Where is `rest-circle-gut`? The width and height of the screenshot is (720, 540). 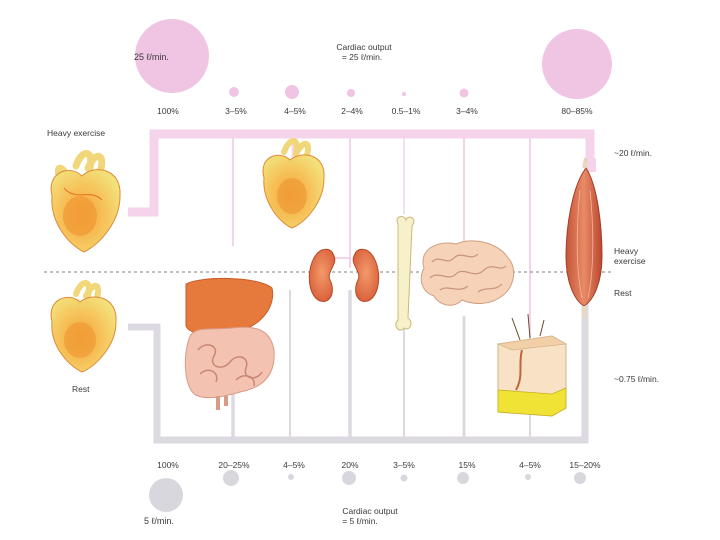 rest-circle-gut is located at coordinates (231, 478).